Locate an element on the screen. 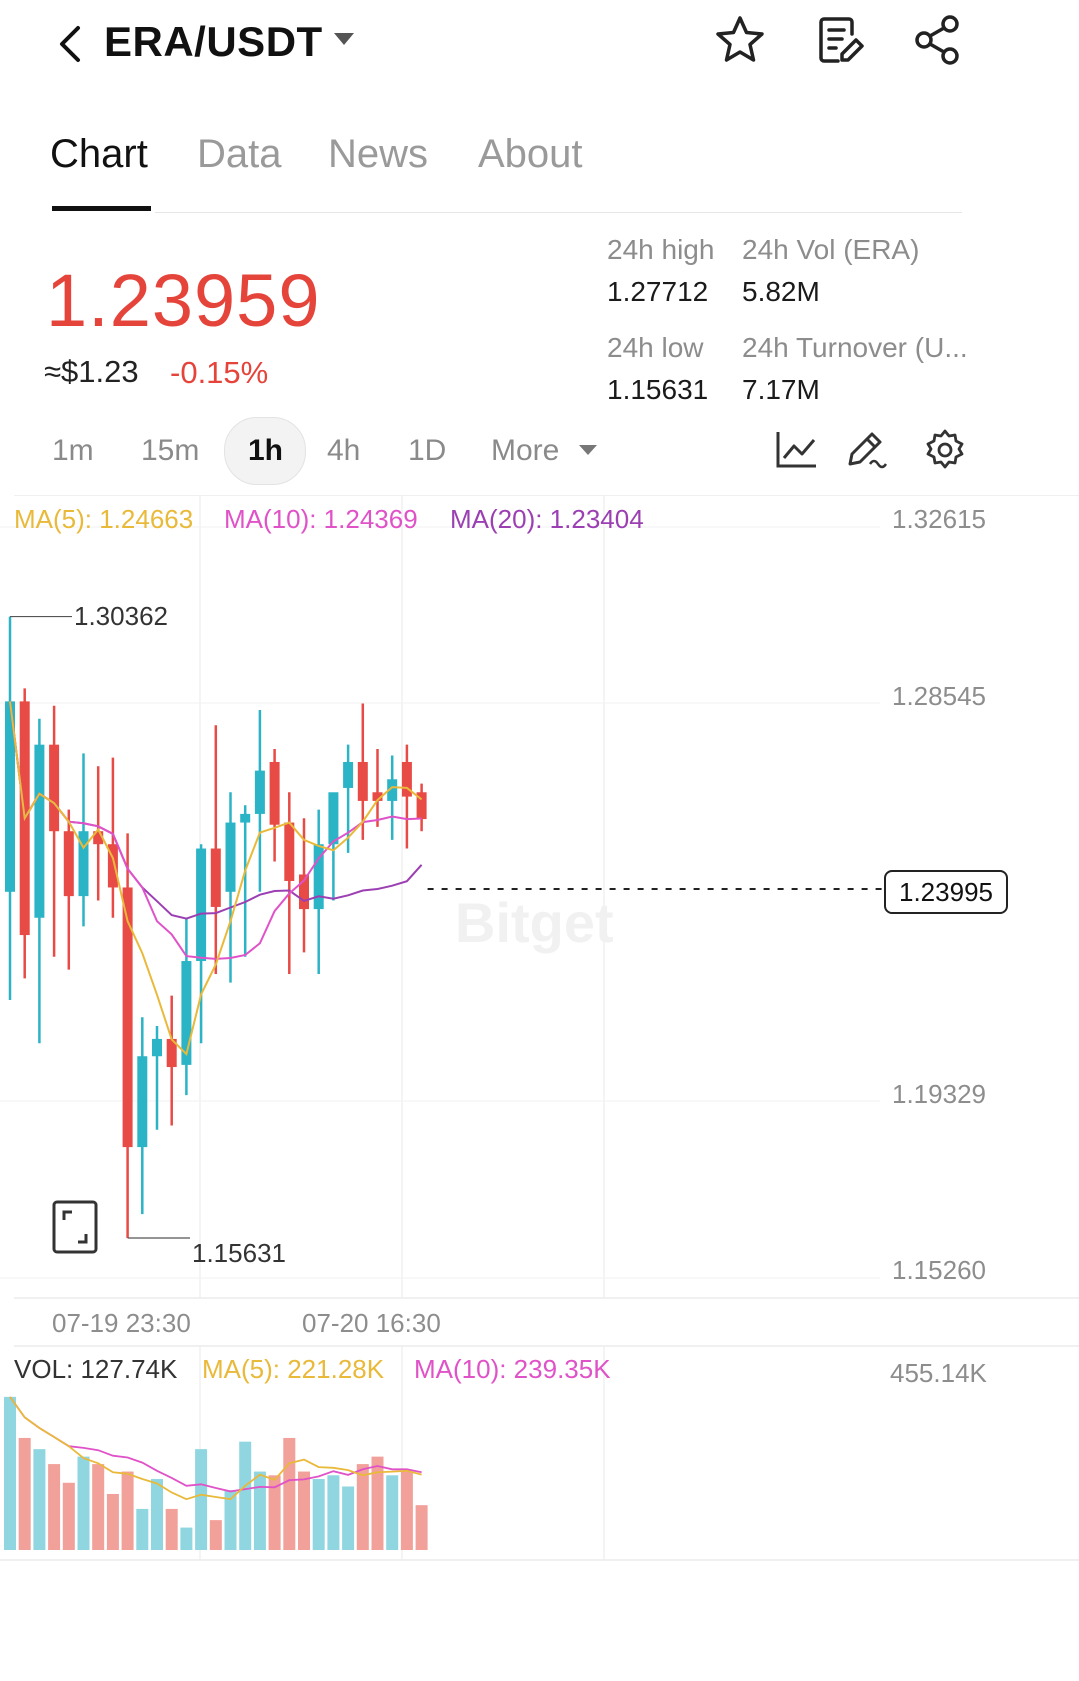 This screenshot has height=1681, width=1079. interval-more: More is located at coordinates (525, 450).